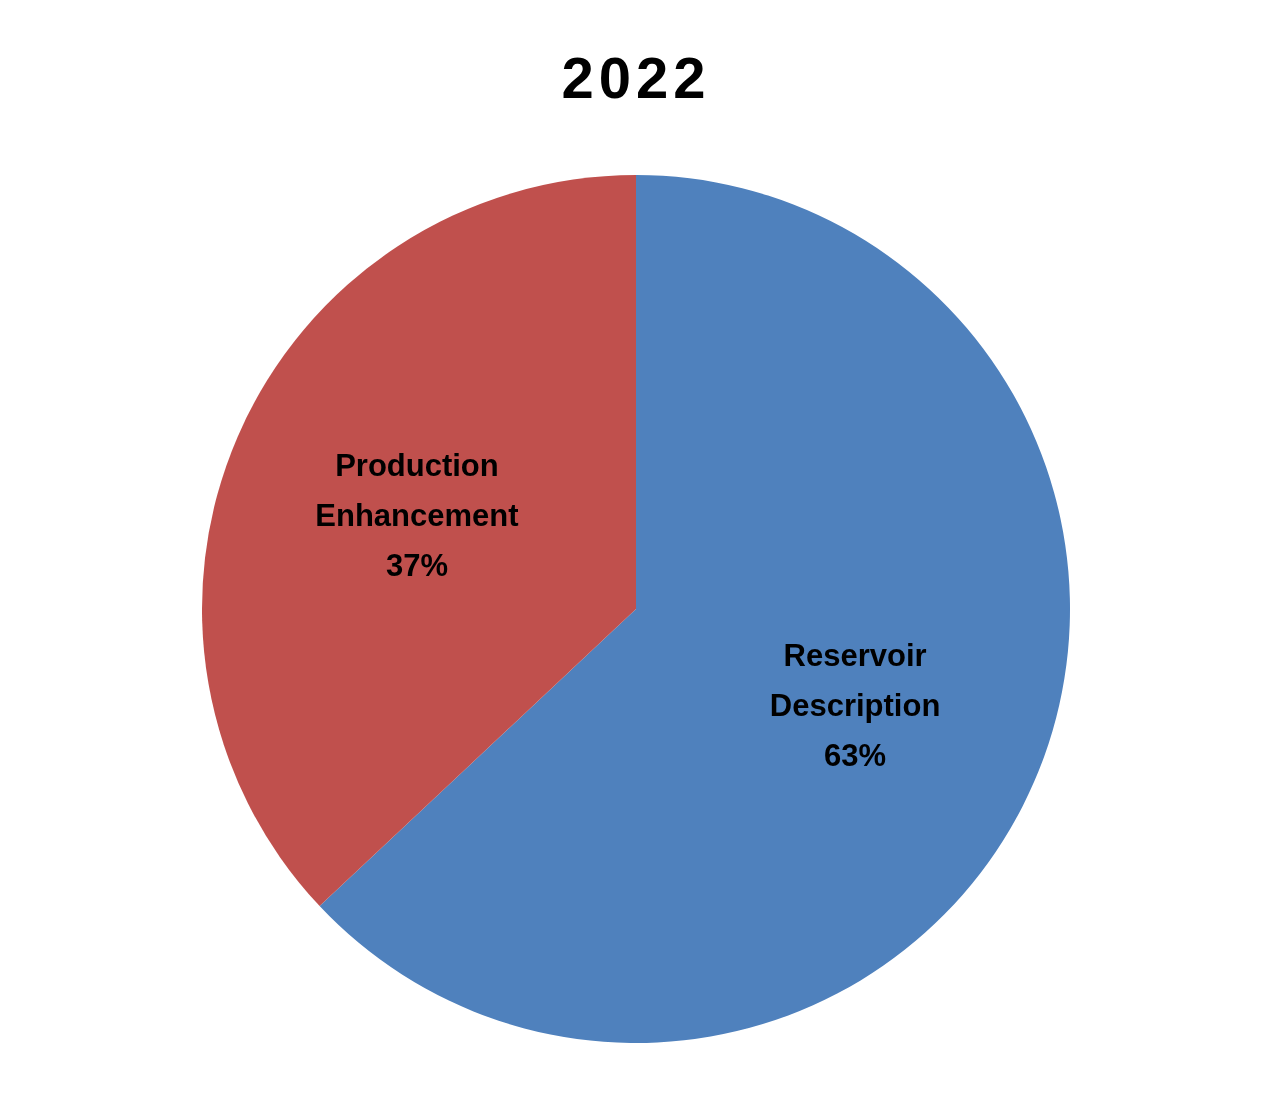 The height and width of the screenshot is (1095, 1272). What do you see at coordinates (636, 77) in the screenshot?
I see `chart-title: 2022` at bounding box center [636, 77].